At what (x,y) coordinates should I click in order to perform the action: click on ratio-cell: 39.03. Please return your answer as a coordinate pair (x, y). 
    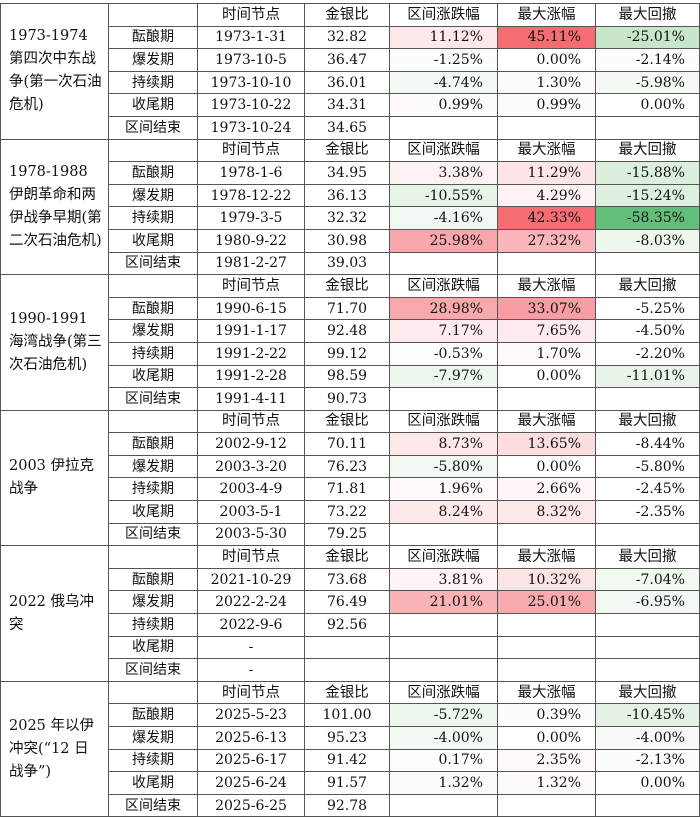
    Looking at the image, I should click on (347, 263).